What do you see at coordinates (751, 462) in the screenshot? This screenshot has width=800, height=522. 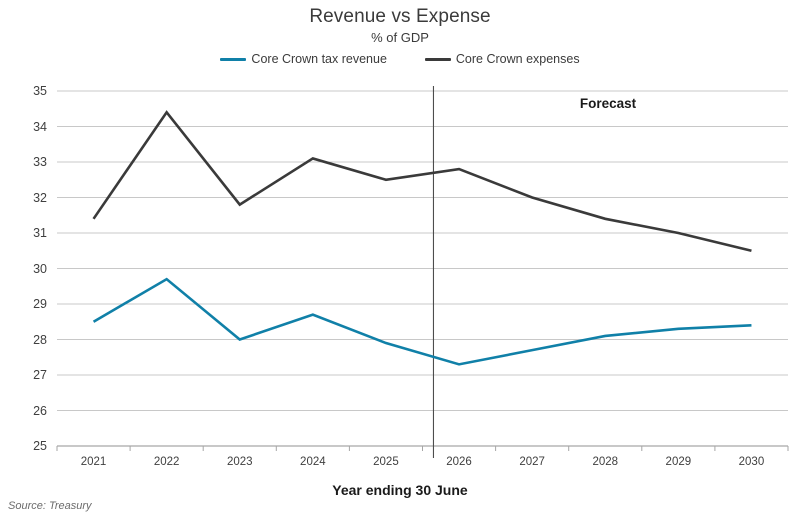 I see `x-axis-tick-label: 2030` at bounding box center [751, 462].